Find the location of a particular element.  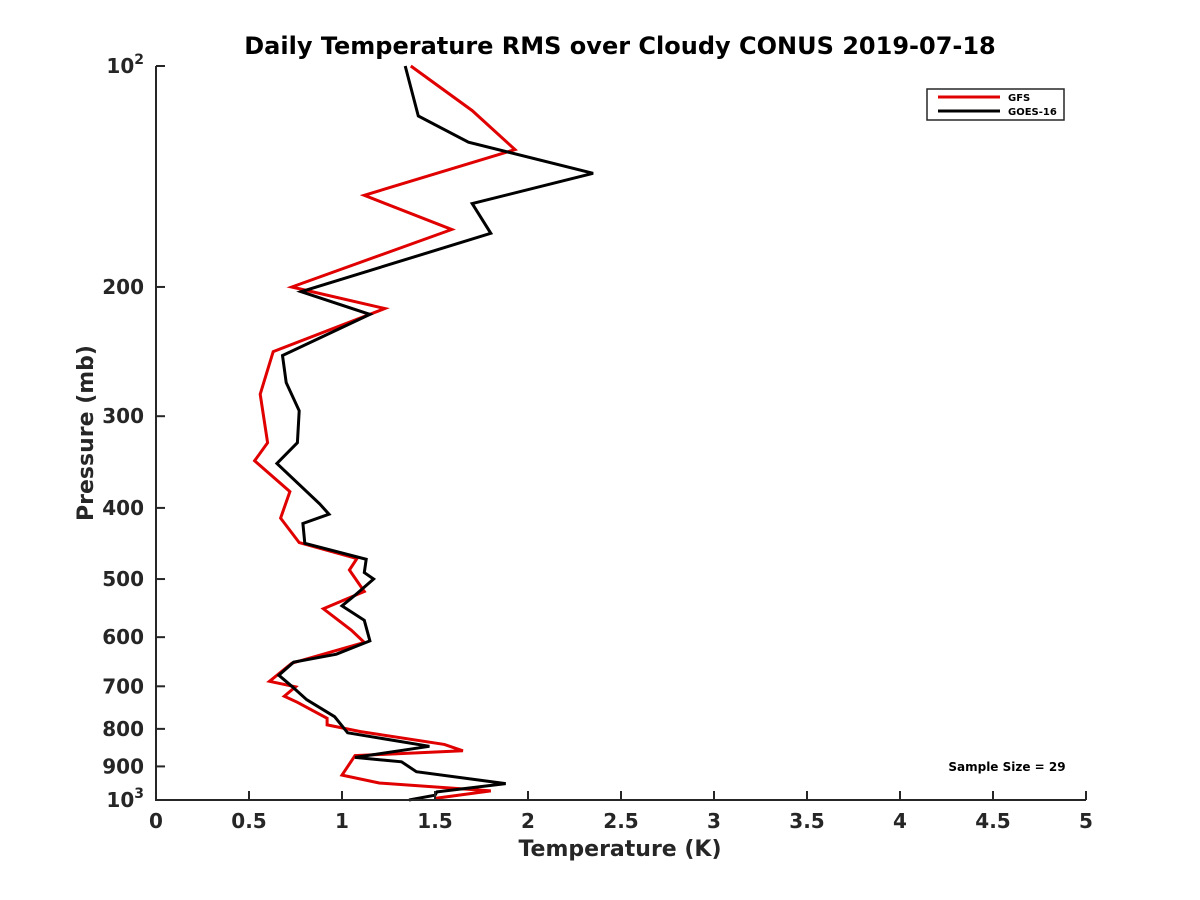

y-tick-label: 700 is located at coordinates (123, 686).